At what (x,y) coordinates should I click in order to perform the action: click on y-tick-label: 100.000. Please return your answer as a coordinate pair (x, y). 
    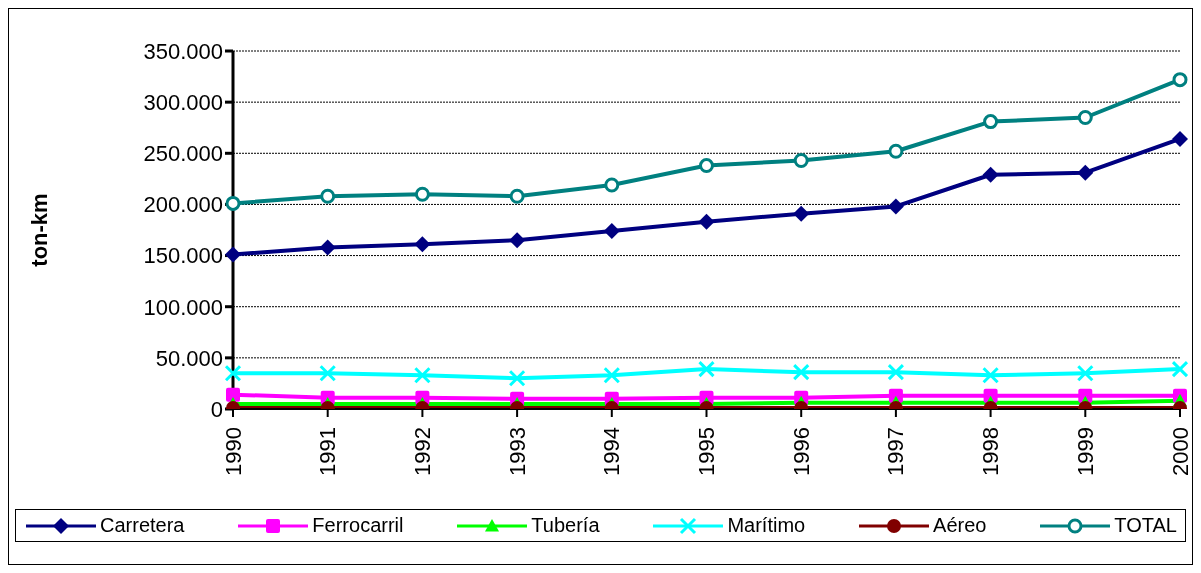
    Looking at the image, I should click on (183, 307).